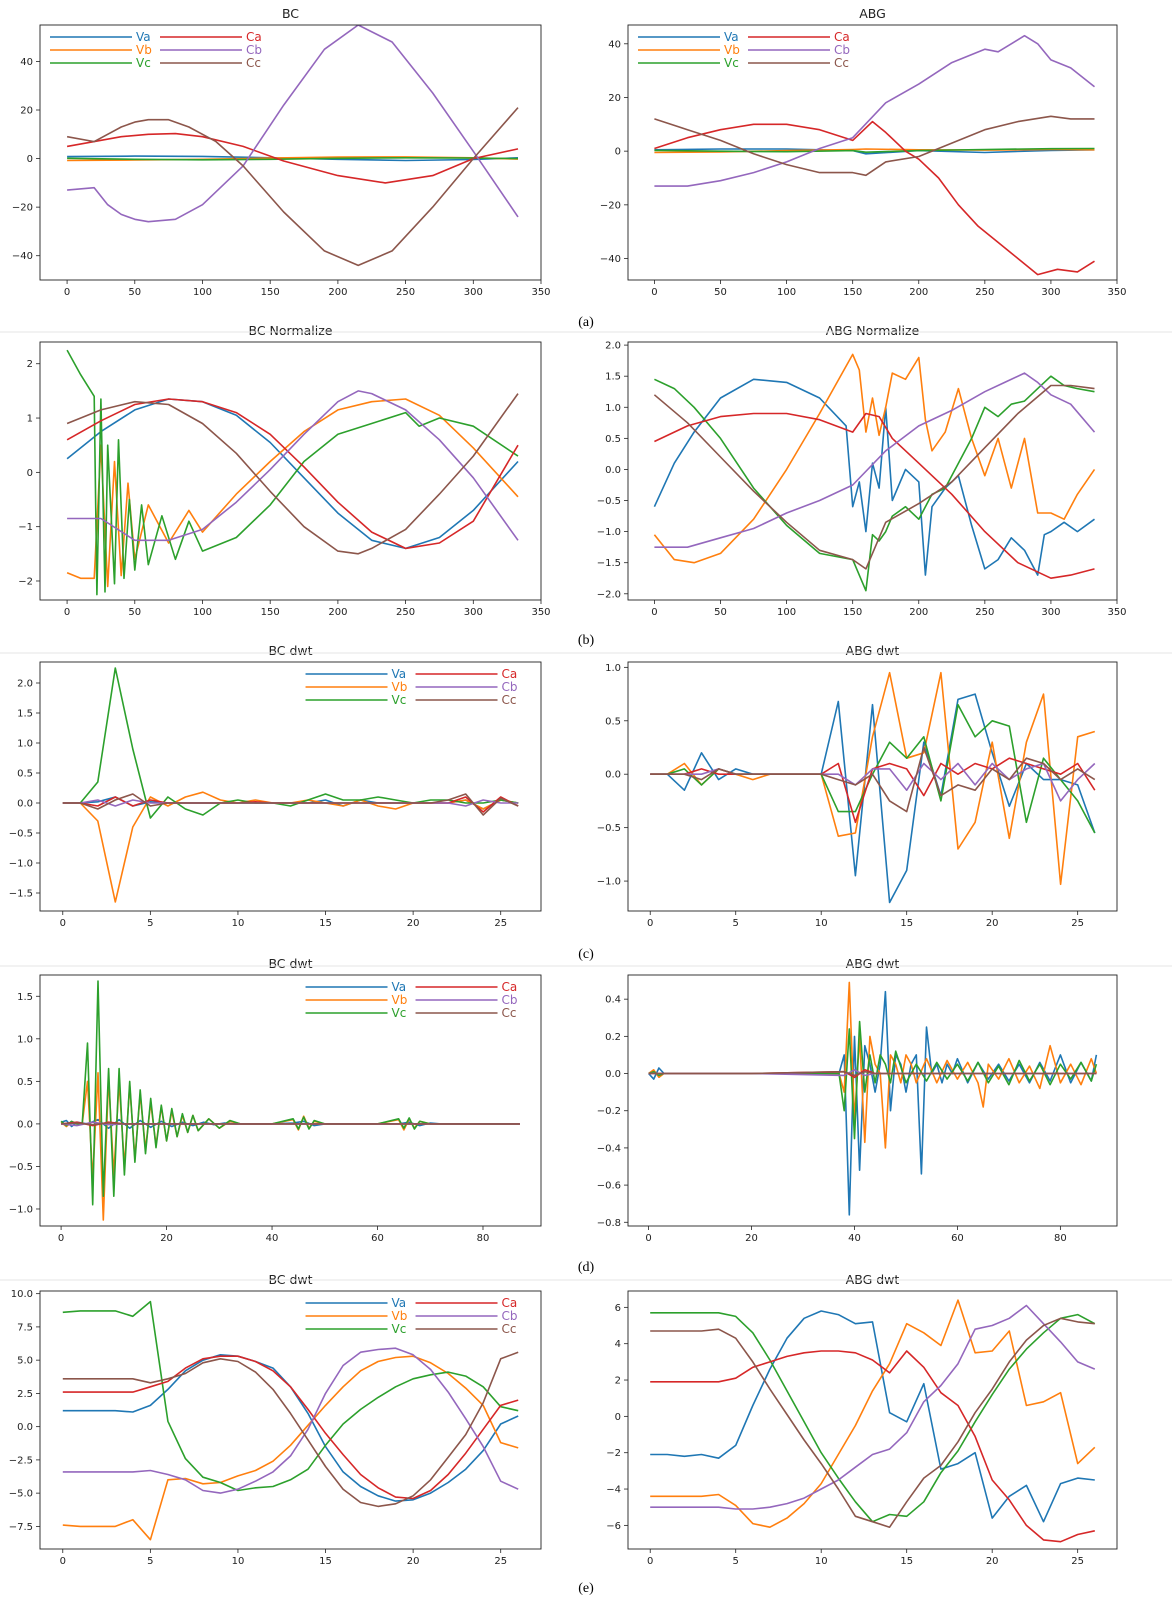 The height and width of the screenshot is (1624, 1172). Describe the element at coordinates (30, 364) in the screenshot. I see `y-tick-label: 2` at that location.